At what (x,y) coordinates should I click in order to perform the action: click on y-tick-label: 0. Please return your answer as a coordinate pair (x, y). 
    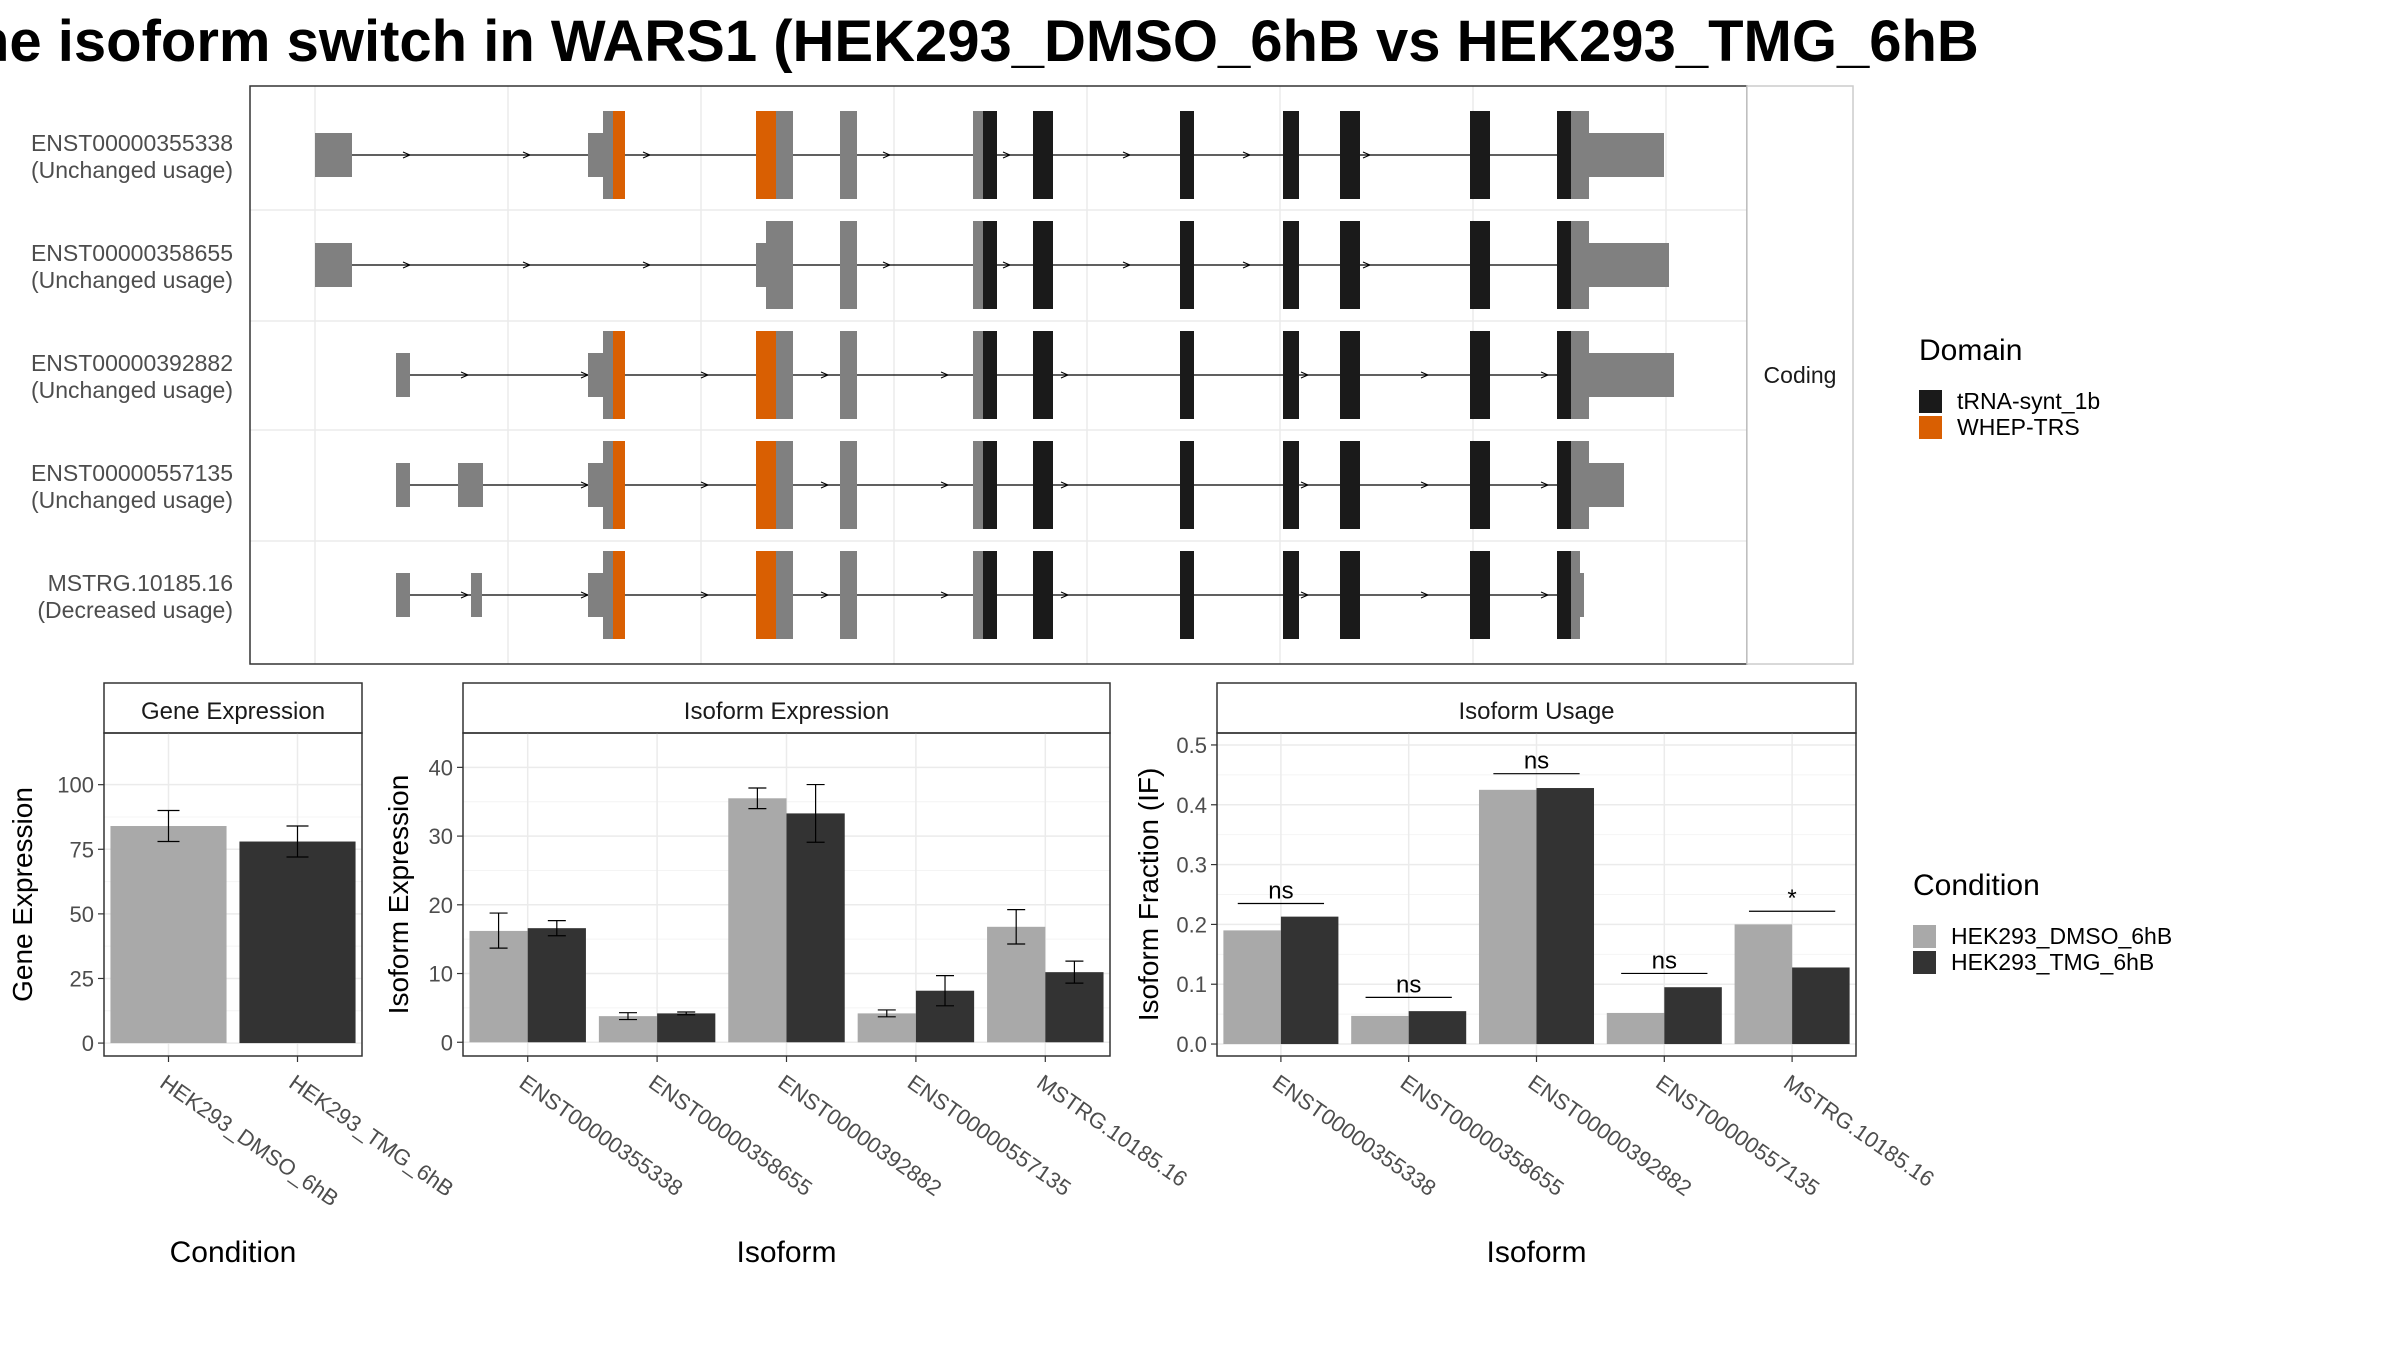
    Looking at the image, I should click on (88, 1043).